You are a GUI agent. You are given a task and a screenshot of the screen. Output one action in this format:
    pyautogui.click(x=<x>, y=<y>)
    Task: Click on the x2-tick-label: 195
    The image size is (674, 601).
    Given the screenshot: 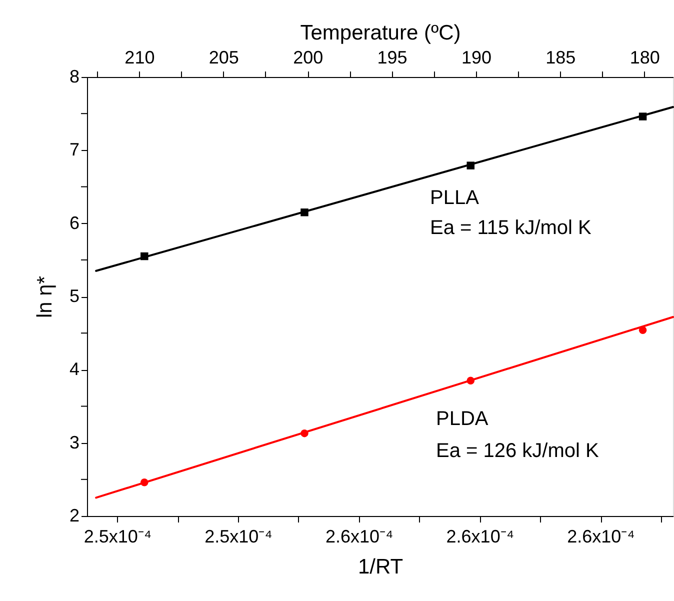 What is the action you would take?
    pyautogui.click(x=392, y=58)
    